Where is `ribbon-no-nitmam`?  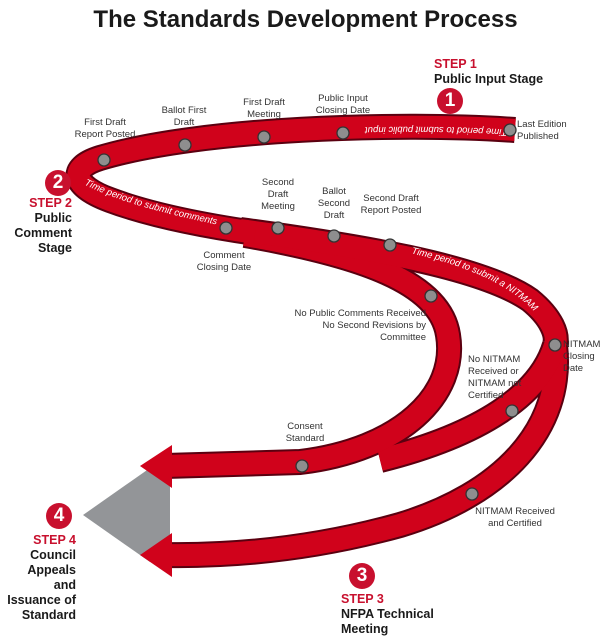 ribbon-no-nitmam is located at coordinates (471, 406).